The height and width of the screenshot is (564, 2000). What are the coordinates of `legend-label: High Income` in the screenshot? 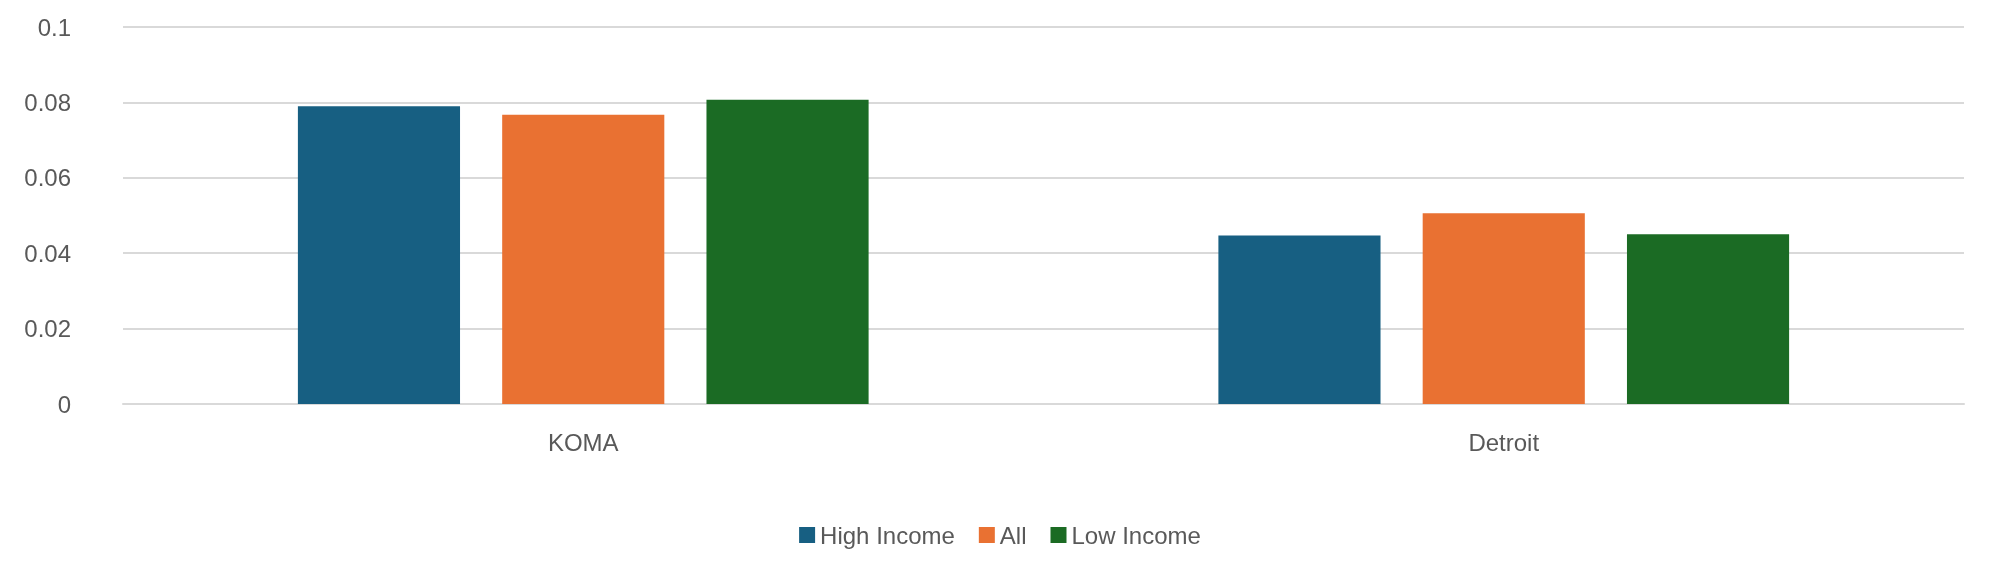 It's located at (887, 535).